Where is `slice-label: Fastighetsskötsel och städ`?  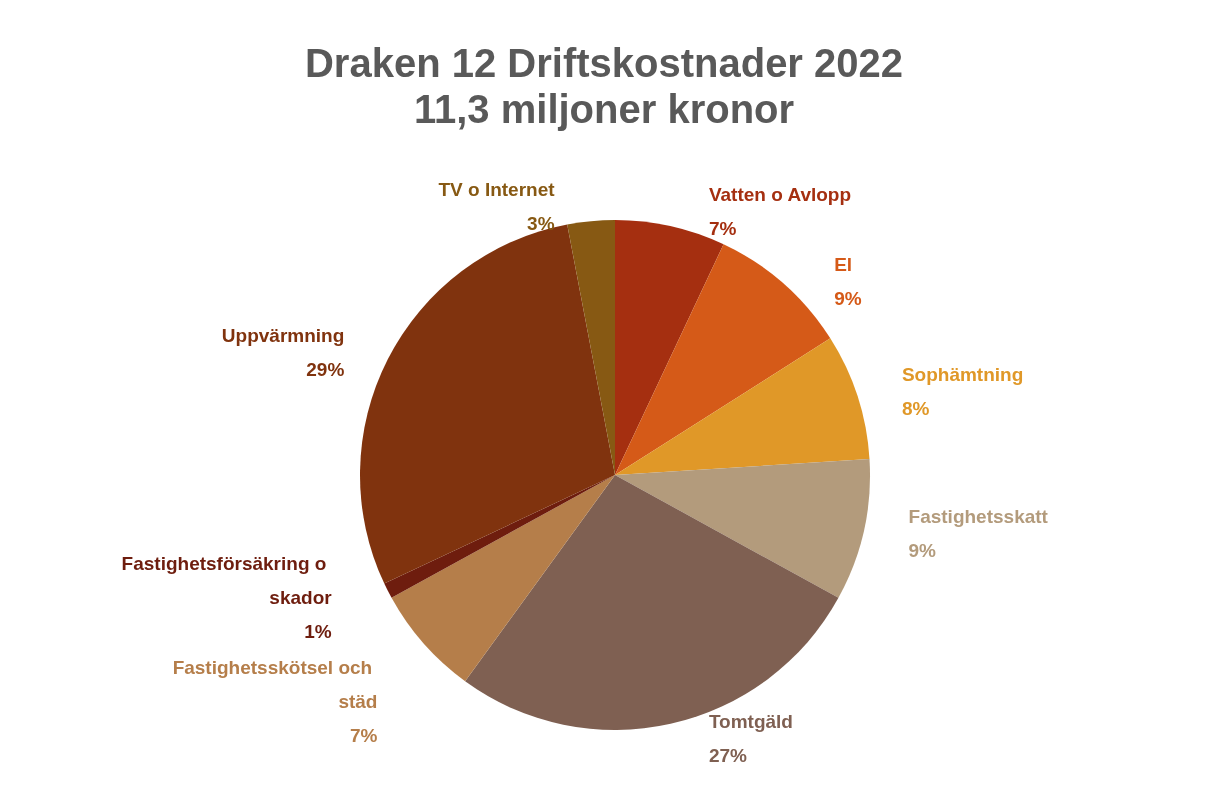
slice-label: Fastighetsskötsel och städ is located at coordinates (275, 685).